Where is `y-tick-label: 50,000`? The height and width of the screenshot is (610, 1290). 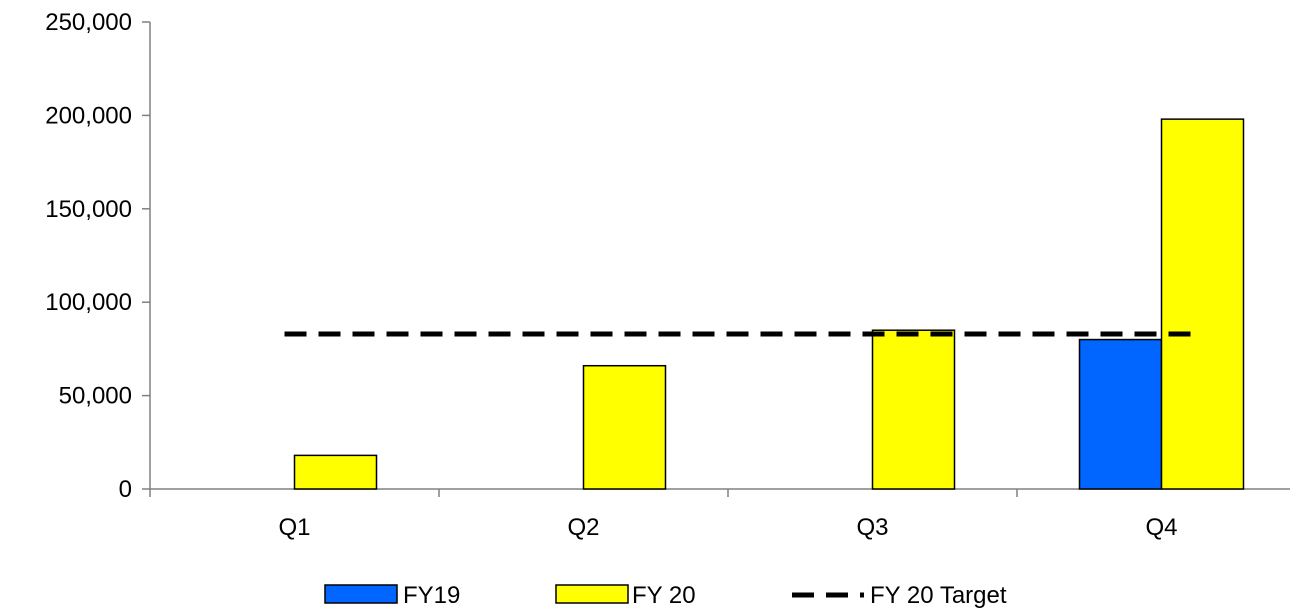
y-tick-label: 50,000 is located at coordinates (95, 396).